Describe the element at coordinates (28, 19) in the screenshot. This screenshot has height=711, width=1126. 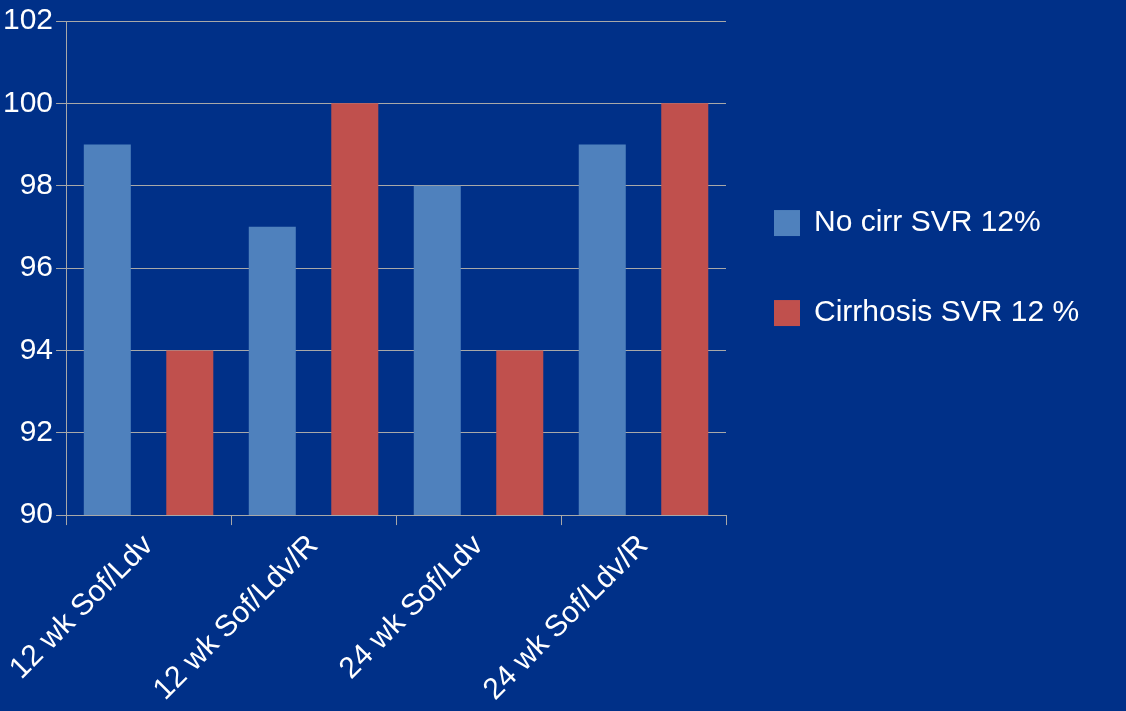
I see `y-tick-label: 102` at that location.